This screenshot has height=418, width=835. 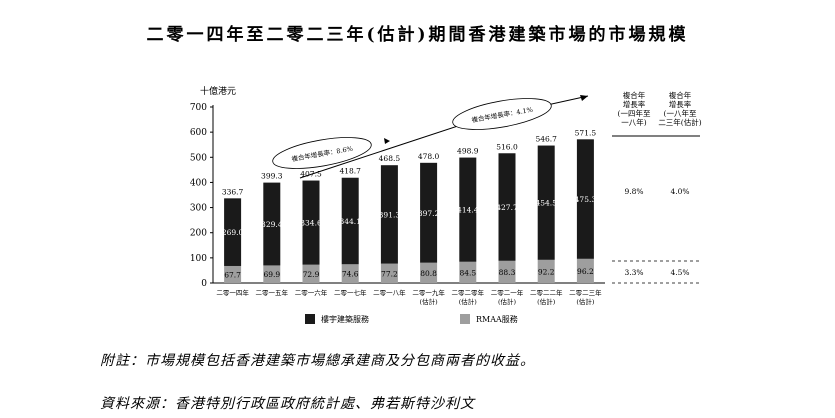 What do you see at coordinates (218, 92) in the screenshot?
I see `y-axis-unit-label: 十億港元` at bounding box center [218, 92].